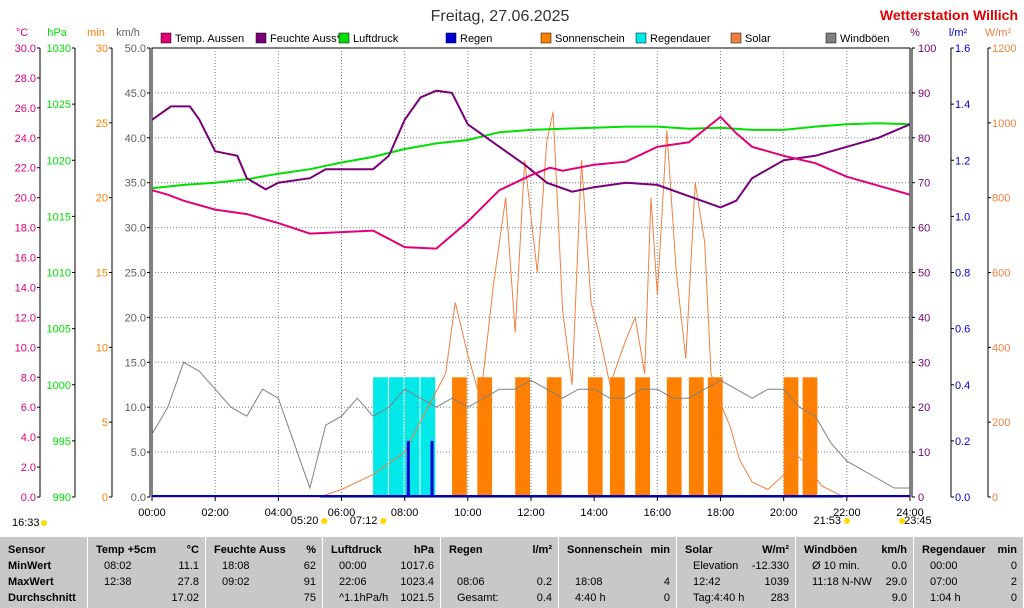 The width and height of the screenshot is (1024, 608). What do you see at coordinates (25, 169) in the screenshot?
I see `axis-label-temp: 22.0` at bounding box center [25, 169].